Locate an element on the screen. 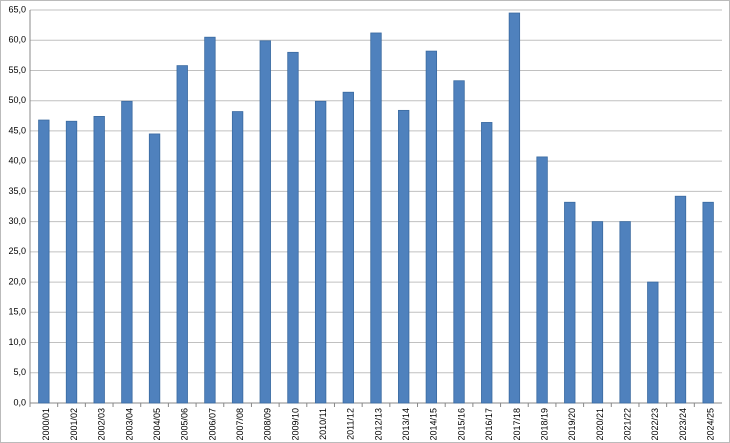 The width and height of the screenshot is (730, 443). x-tick-label: 2007/08 is located at coordinates (240, 424).